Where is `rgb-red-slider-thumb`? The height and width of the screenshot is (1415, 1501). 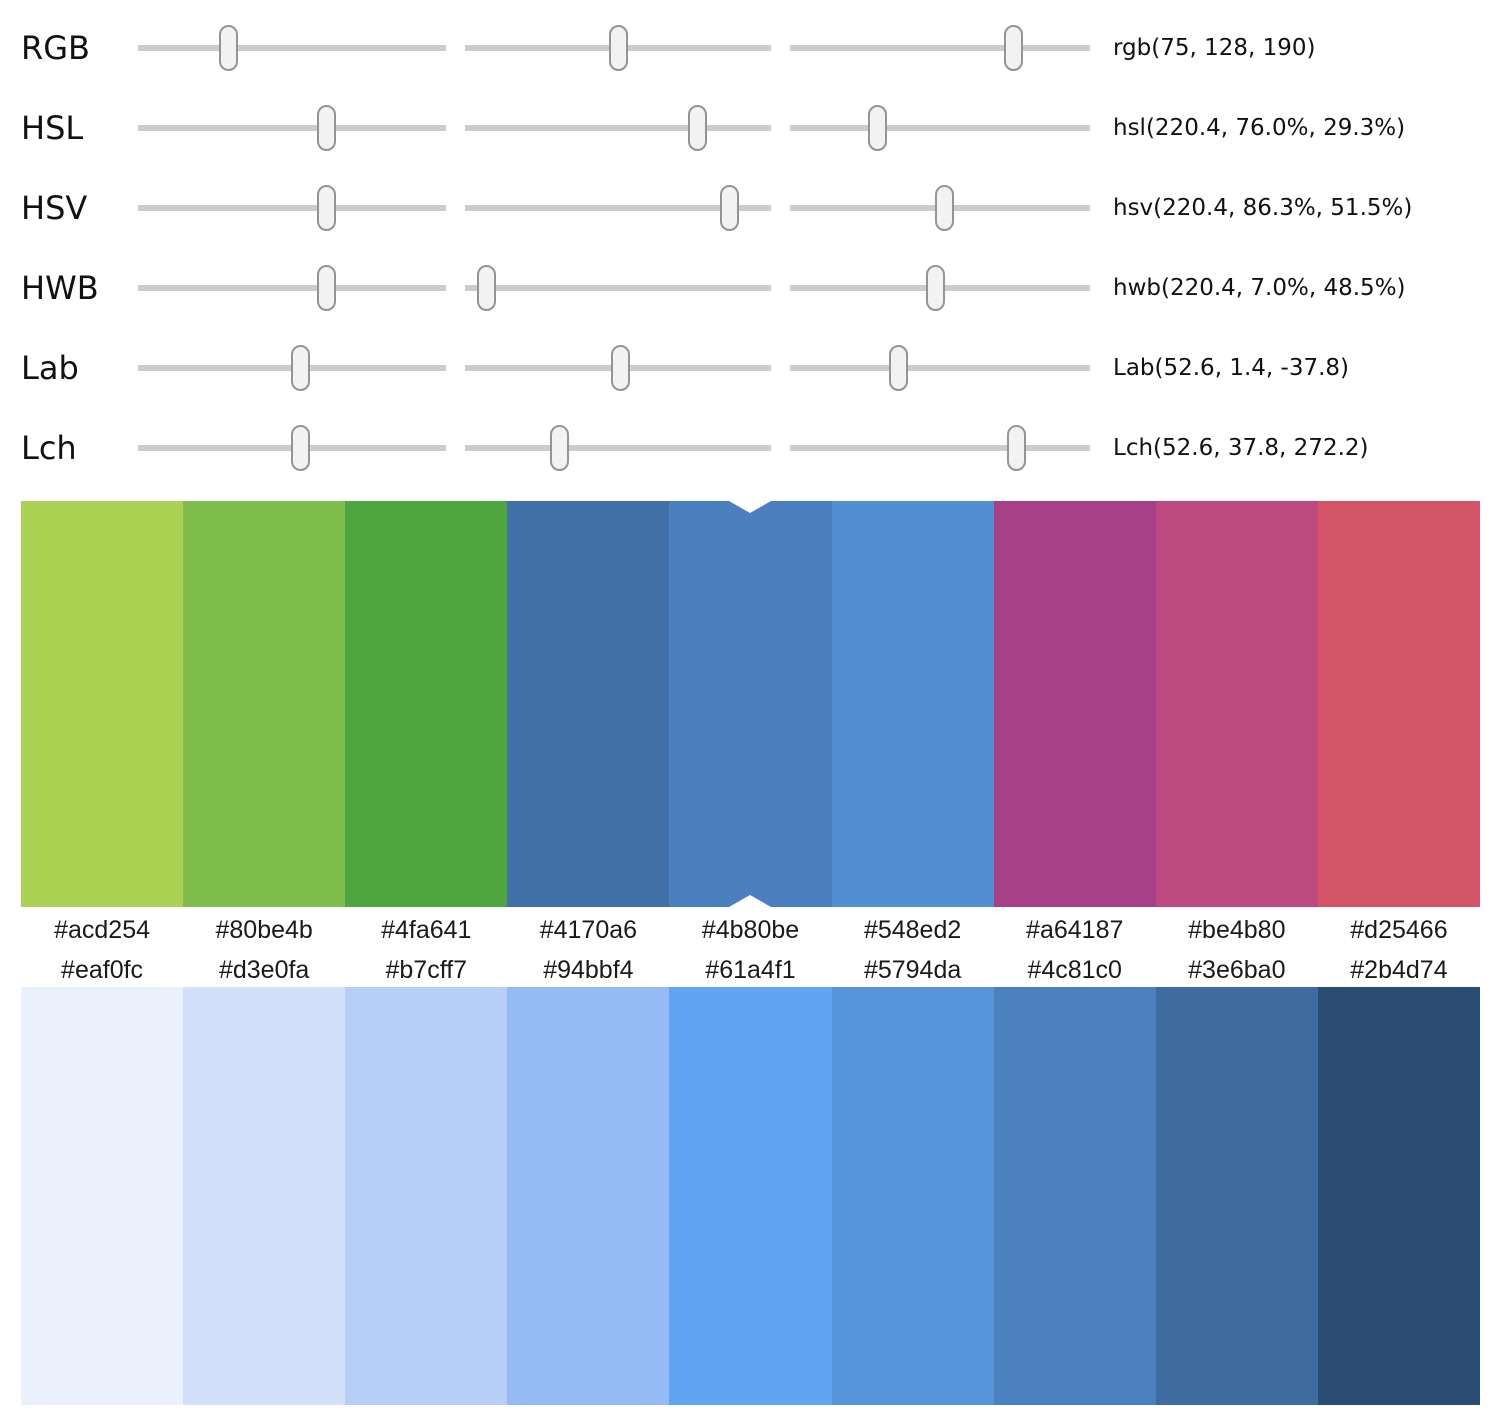 rgb-red-slider-thumb is located at coordinates (229, 48).